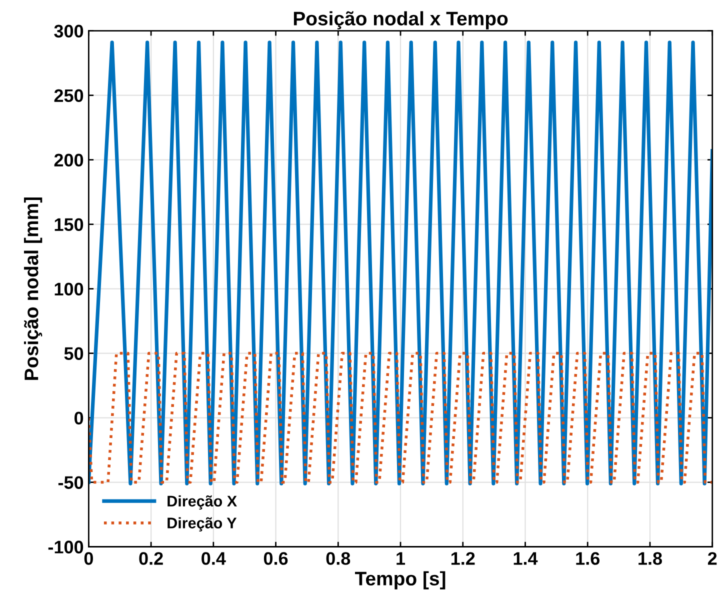 The image size is (721, 593). I want to click on chart-title: Posição nodal x Tempo, so click(401, 20).